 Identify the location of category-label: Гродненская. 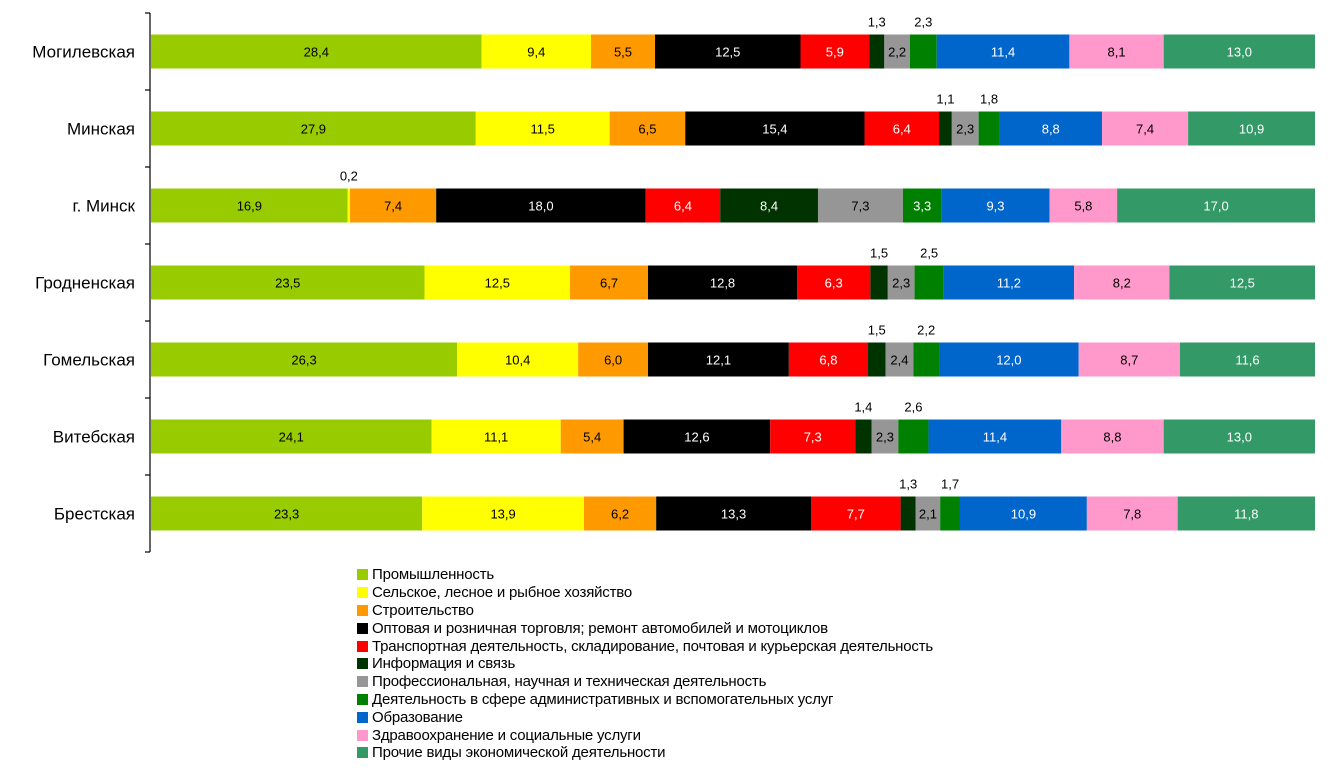
(85, 283).